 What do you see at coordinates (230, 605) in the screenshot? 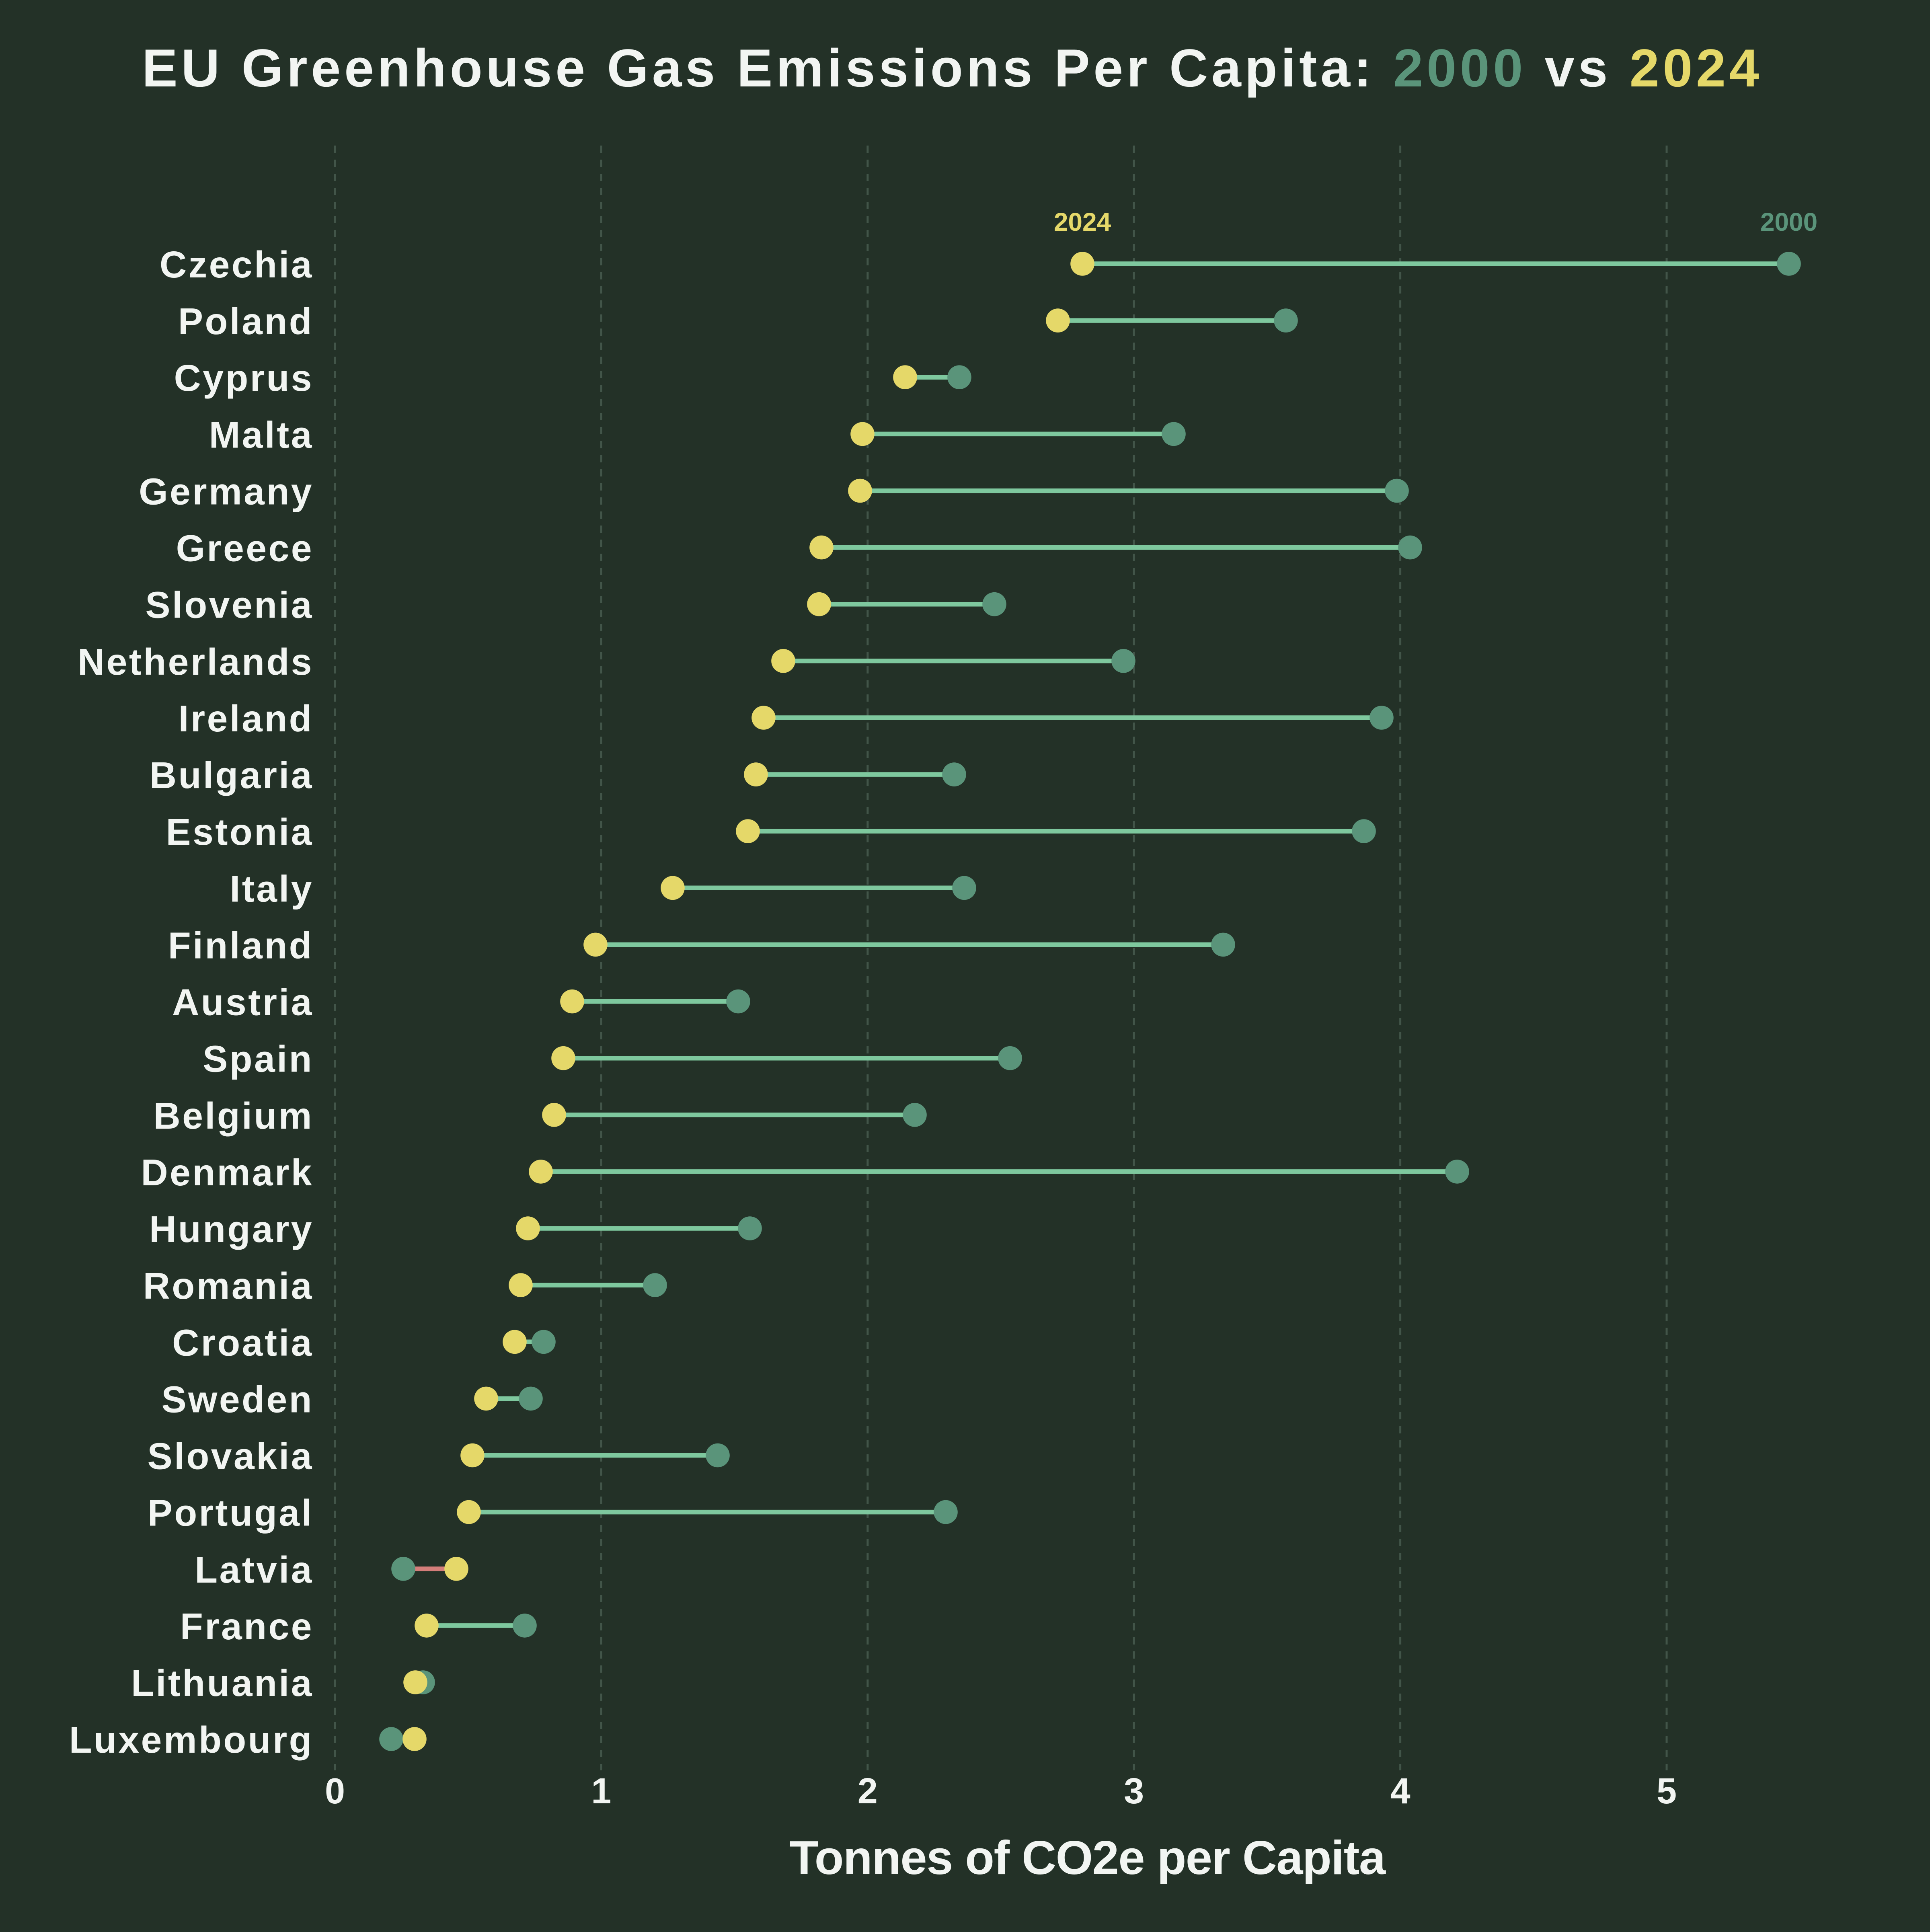
I see `svg-text: Slovenia` at bounding box center [230, 605].